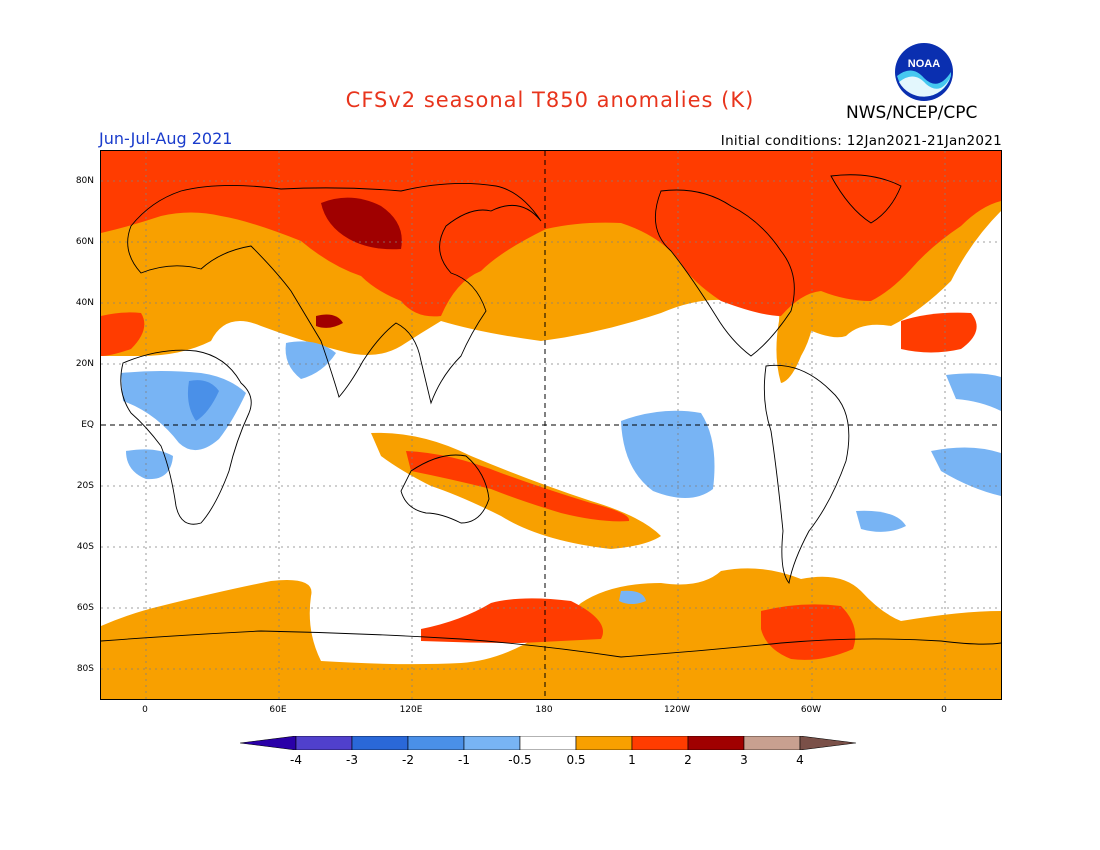  Describe the element at coordinates (411, 710) in the screenshot. I see `lon-label-120e: 120E` at that location.